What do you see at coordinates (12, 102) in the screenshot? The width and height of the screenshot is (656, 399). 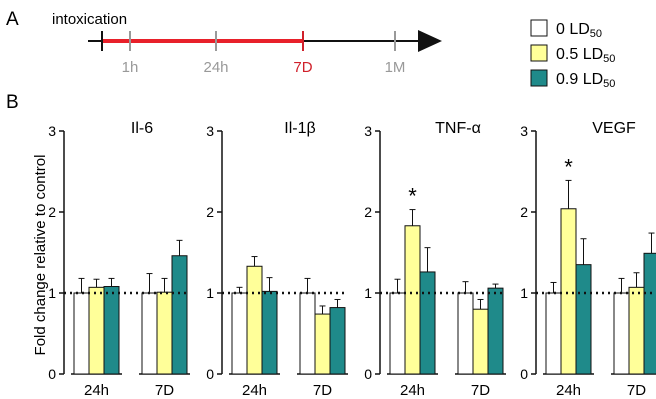 I see `panel-label-b: B` at bounding box center [12, 102].